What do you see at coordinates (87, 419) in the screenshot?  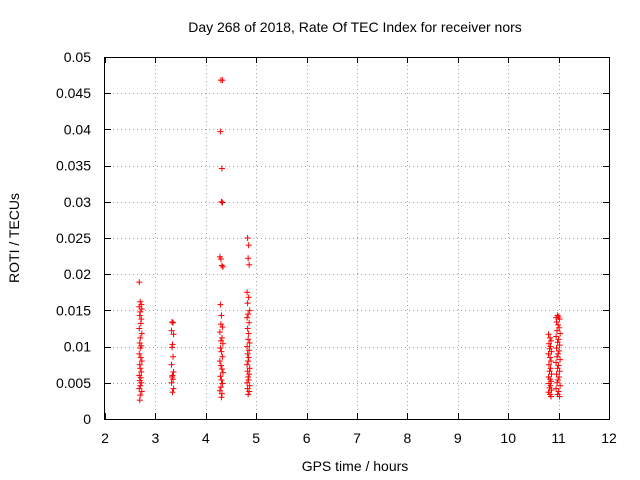 I see `y-tick-label: 0` at bounding box center [87, 419].